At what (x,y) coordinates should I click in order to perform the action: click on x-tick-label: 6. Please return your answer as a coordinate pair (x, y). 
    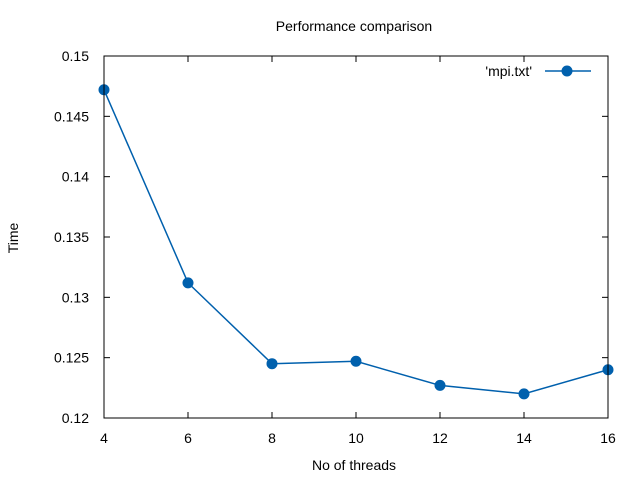
    Looking at the image, I should click on (188, 438).